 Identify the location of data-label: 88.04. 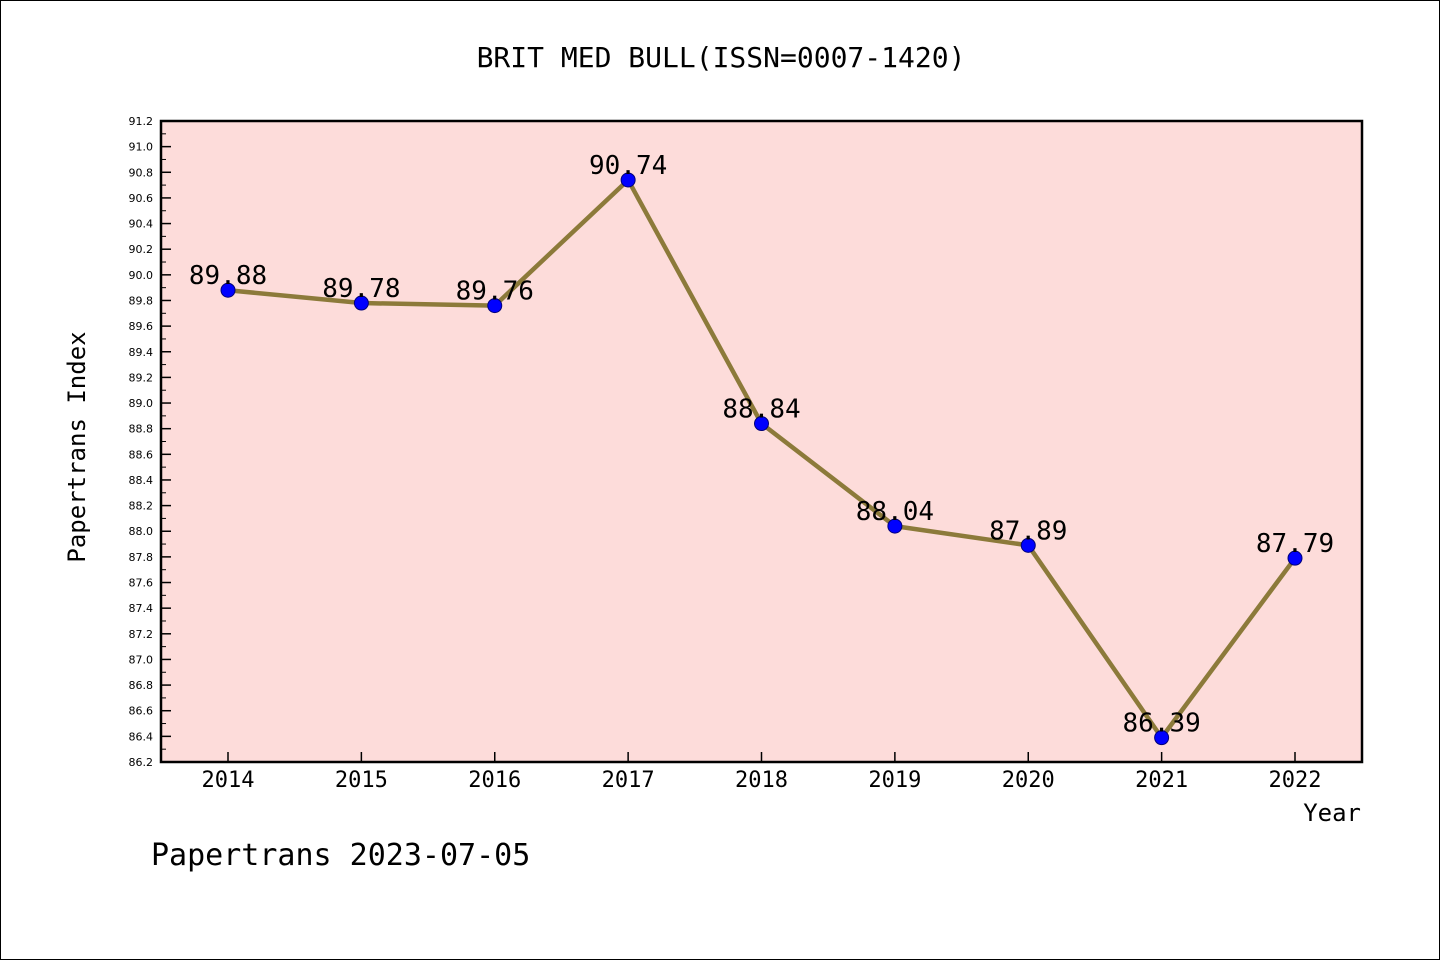
(895, 512).